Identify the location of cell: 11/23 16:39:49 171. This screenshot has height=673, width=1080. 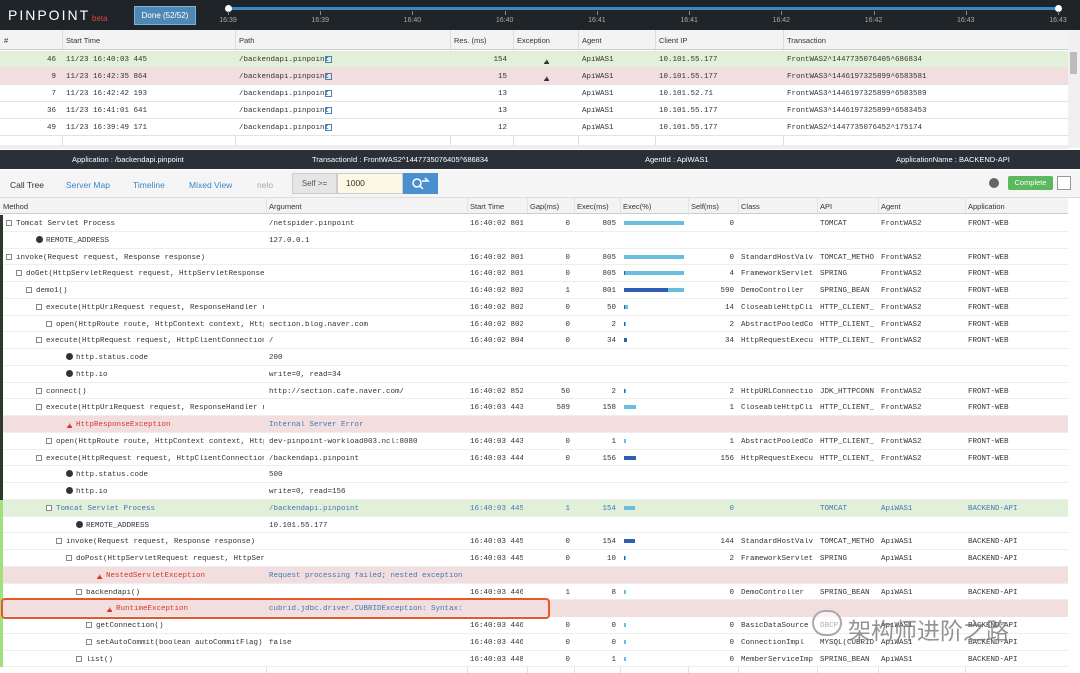
(107, 128).